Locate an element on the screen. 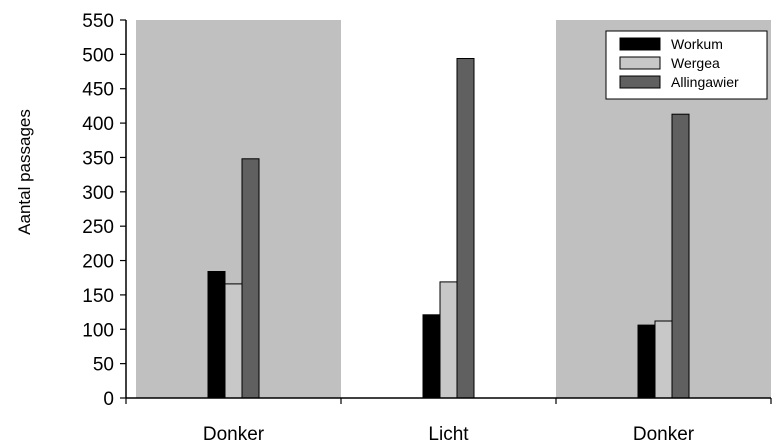 The width and height of the screenshot is (773, 442). y-tick-label-0: 0 is located at coordinates (108, 399).